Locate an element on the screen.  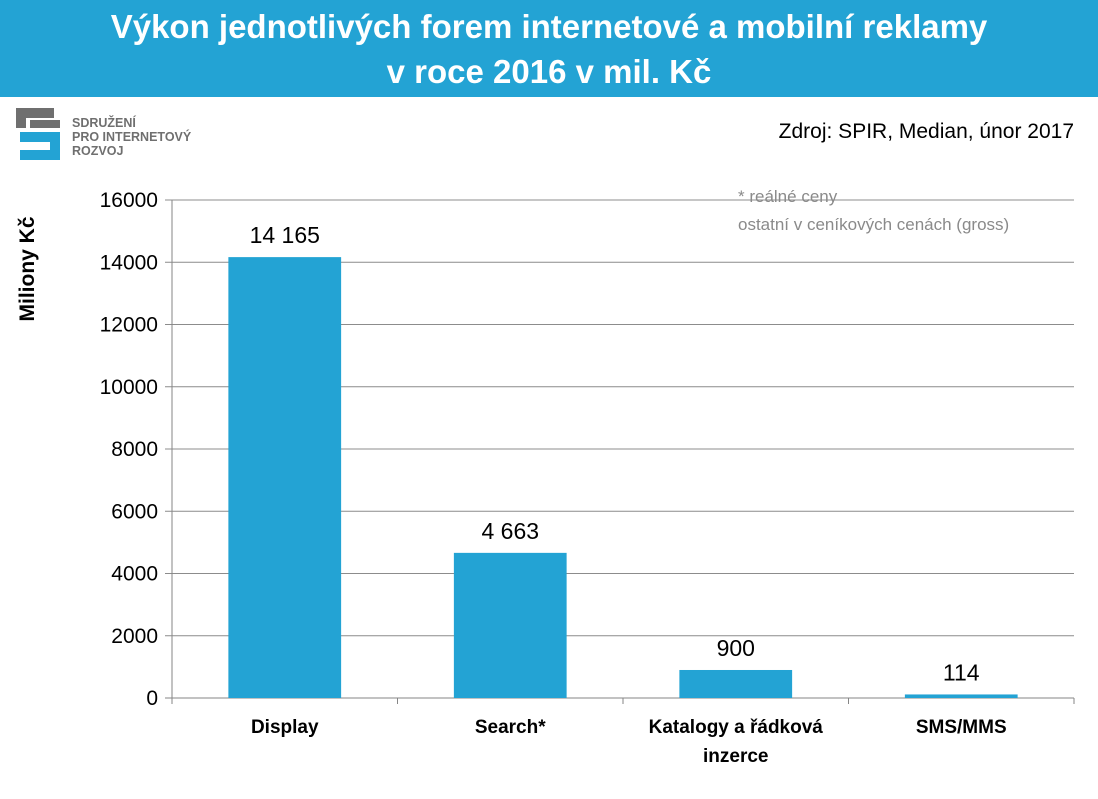
spir-logo: SDRUŽENÍ PRO INTERNETOVÝ ROZVOJ is located at coordinates (109, 134).